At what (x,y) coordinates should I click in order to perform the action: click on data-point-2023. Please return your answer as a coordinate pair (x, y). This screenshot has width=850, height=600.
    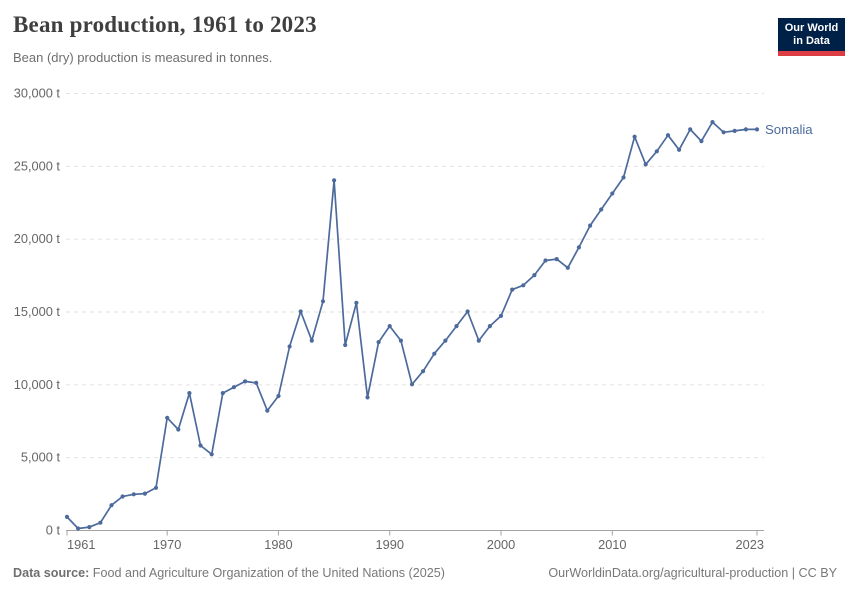
    Looking at the image, I should click on (757, 129).